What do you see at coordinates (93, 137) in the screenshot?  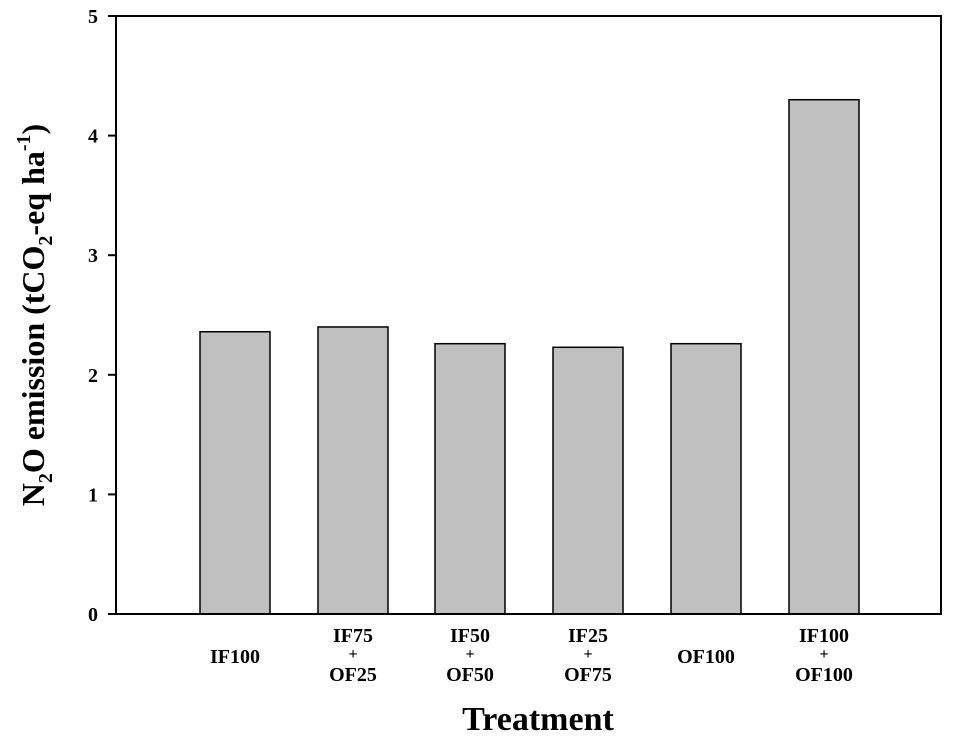 I see `y-tick-label: 4` at bounding box center [93, 137].